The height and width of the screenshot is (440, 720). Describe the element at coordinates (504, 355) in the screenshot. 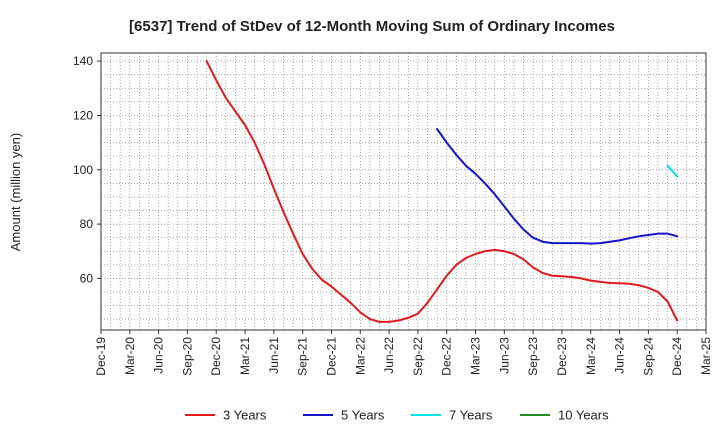

I see `x-tick-label: Jun-23` at that location.